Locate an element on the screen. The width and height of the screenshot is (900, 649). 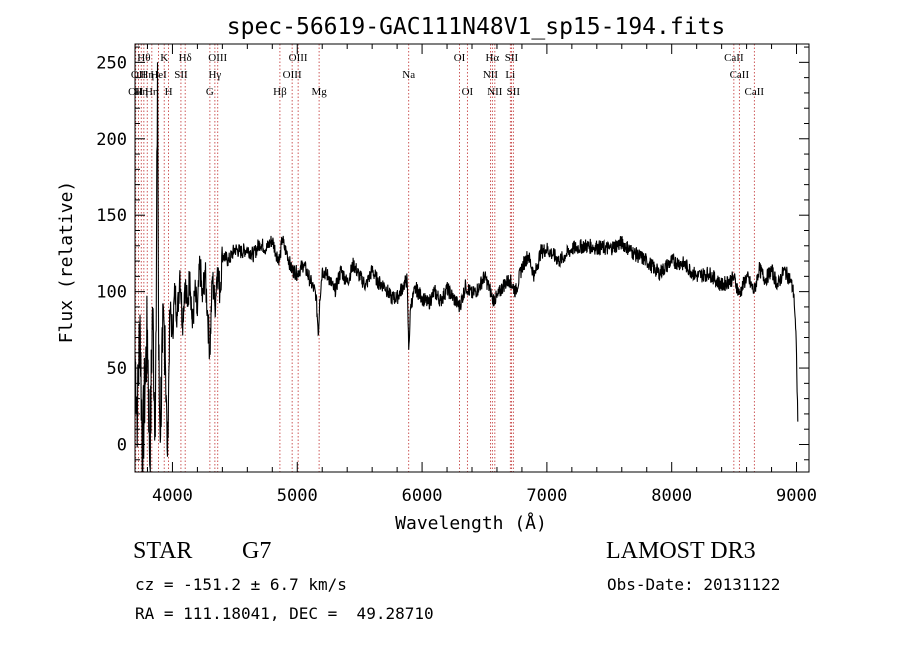
y-tick-label: 200 is located at coordinates (111, 140).